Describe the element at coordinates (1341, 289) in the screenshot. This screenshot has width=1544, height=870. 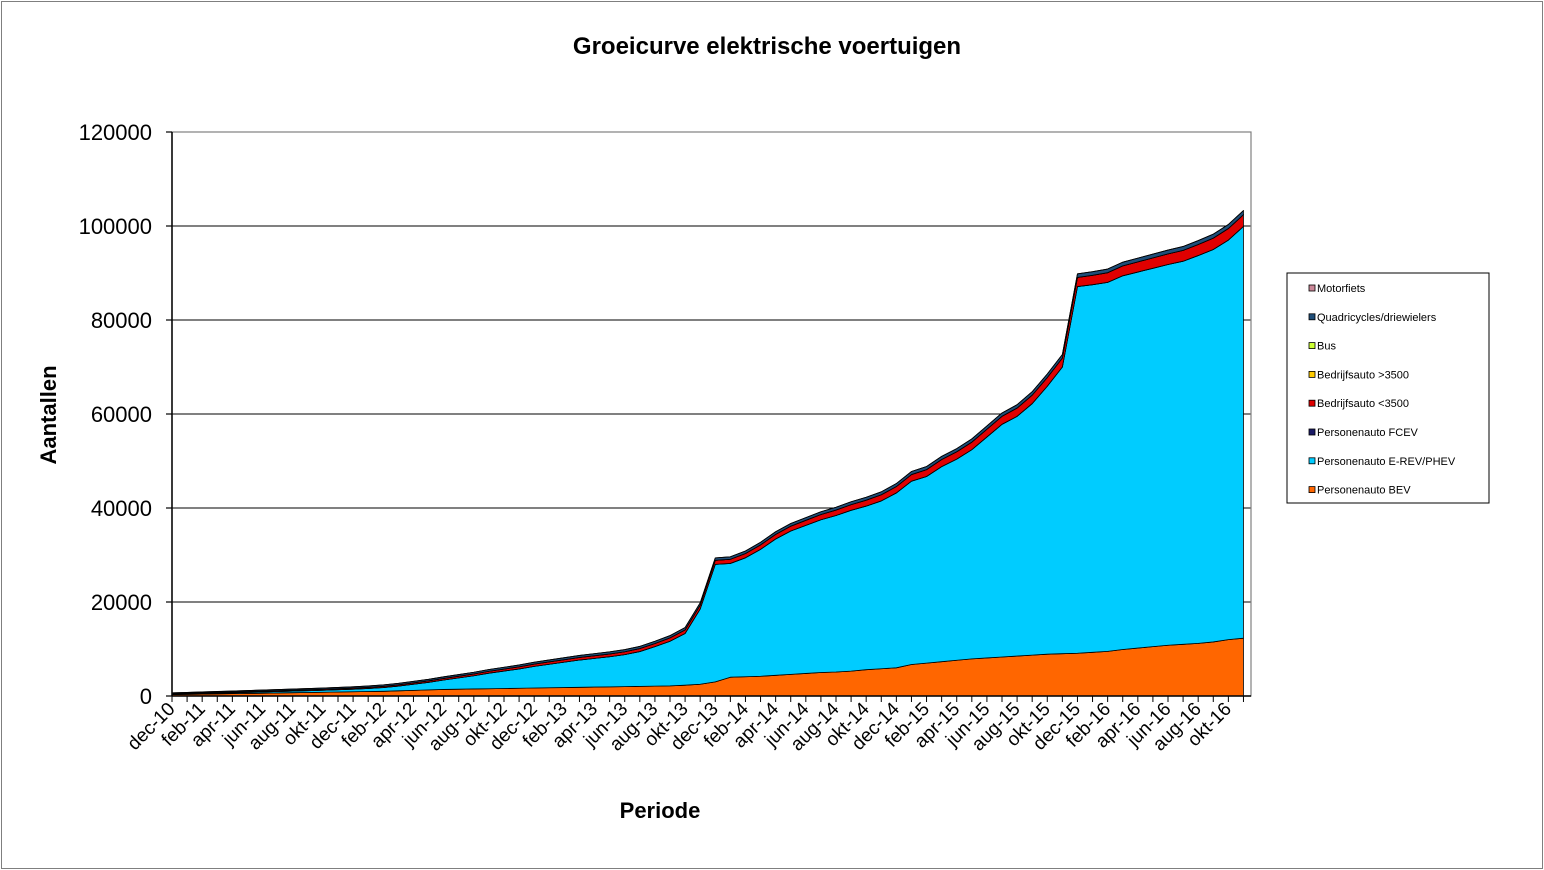
I see `legend-label-0: Motorfiets` at that location.